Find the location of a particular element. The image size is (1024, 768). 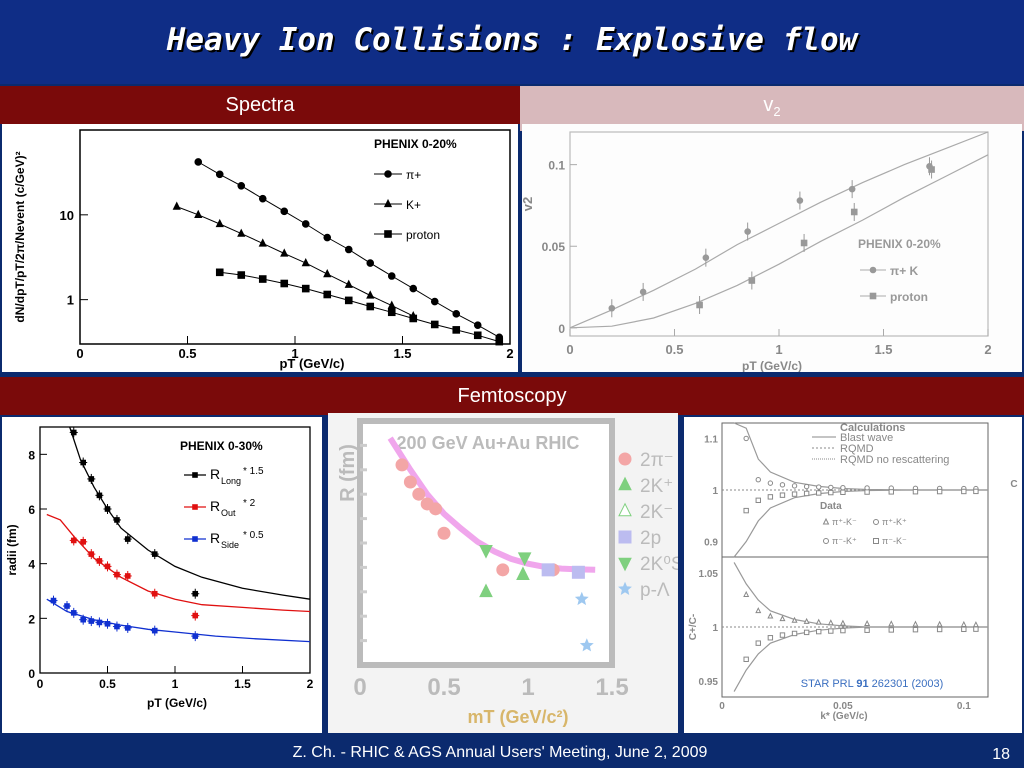

ratio-top-ytick: 1.1 is located at coordinates (711, 439).